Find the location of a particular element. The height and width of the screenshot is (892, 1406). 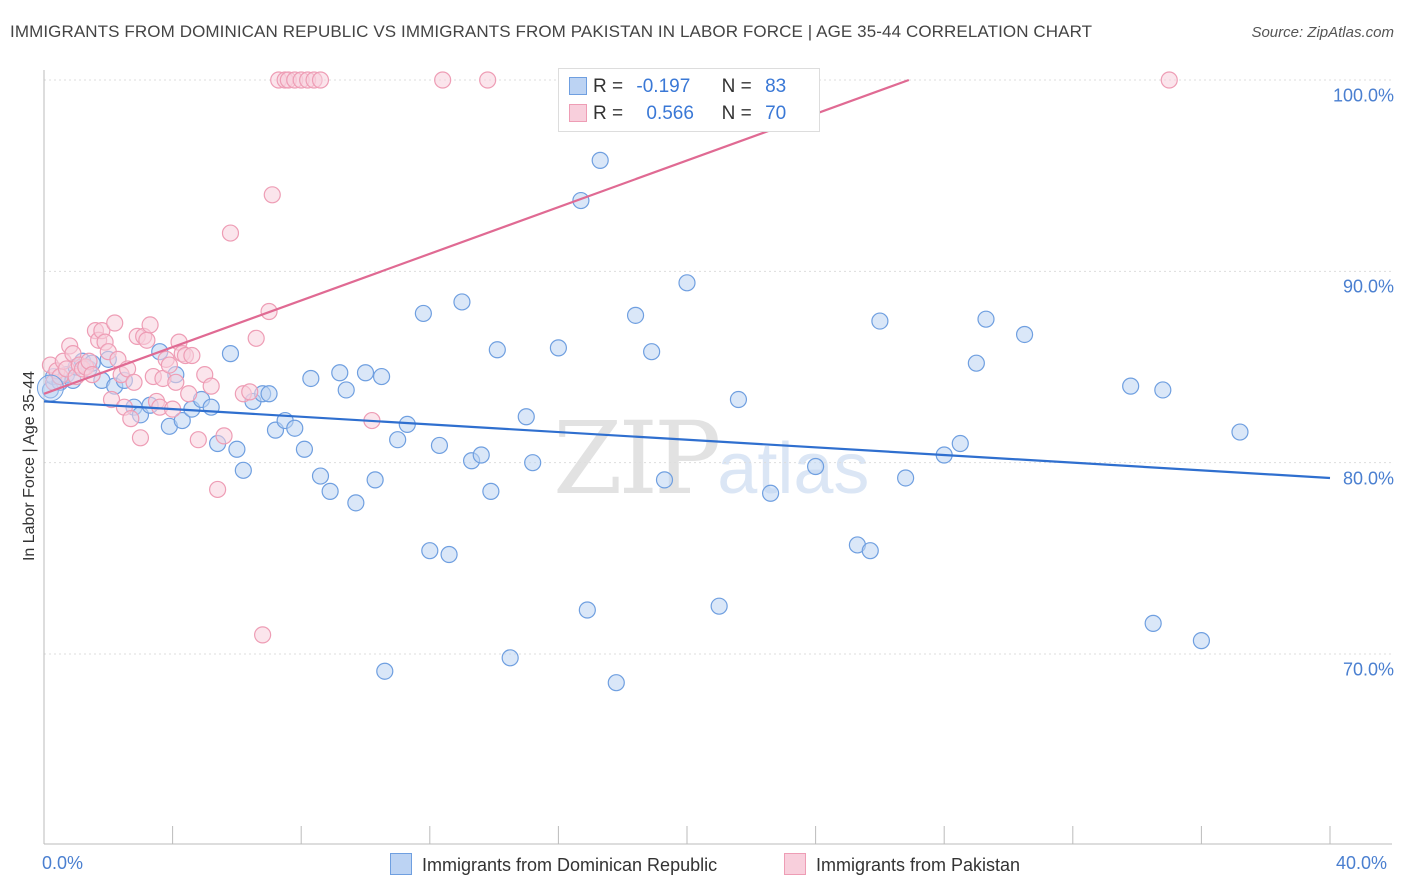

x-tick-max: 40.0% is located at coordinates (1362, 863).